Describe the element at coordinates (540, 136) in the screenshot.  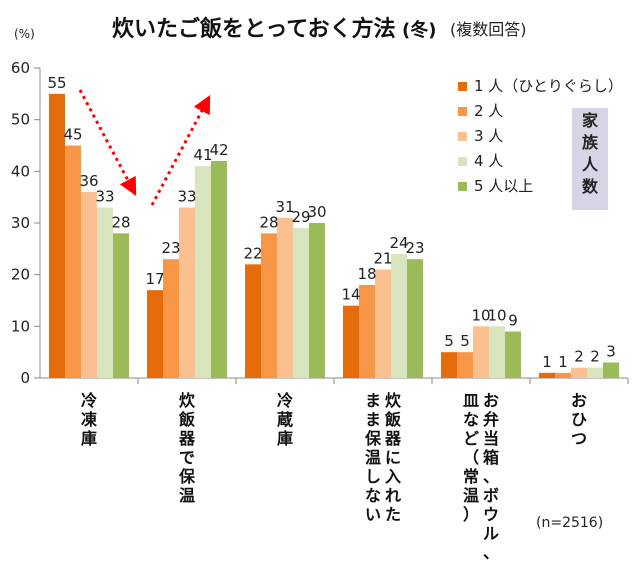
I see `legend: 1 人（ひとりぐらし） 2 人 3 人 4 人 5 人以上` at that location.